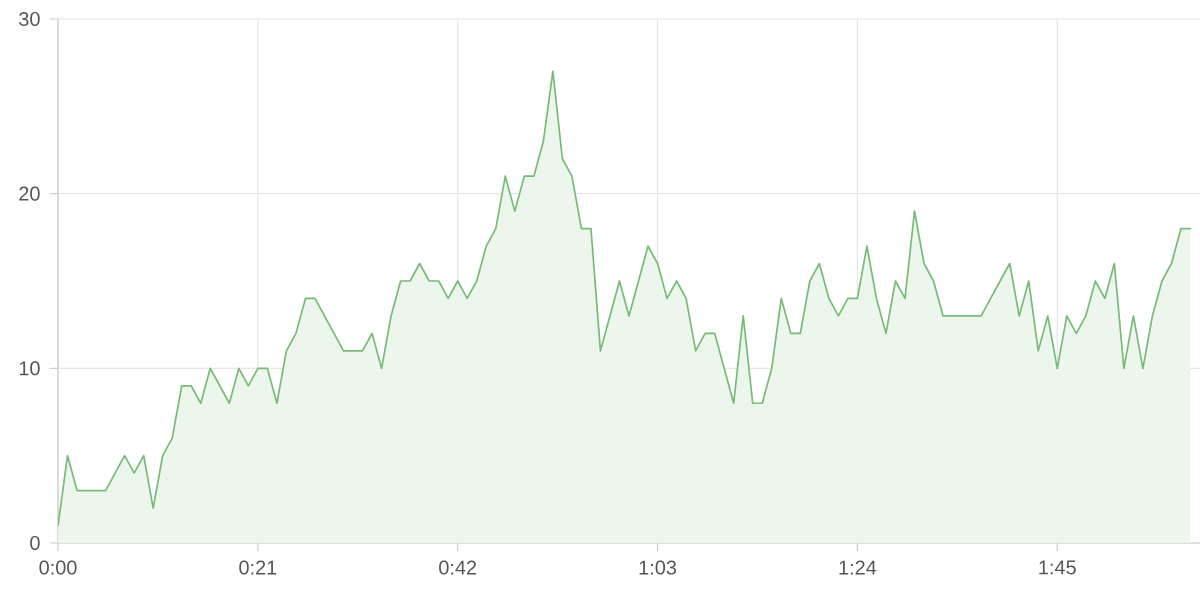  What do you see at coordinates (35, 543) in the screenshot?
I see `y-tick-label: 0` at bounding box center [35, 543].